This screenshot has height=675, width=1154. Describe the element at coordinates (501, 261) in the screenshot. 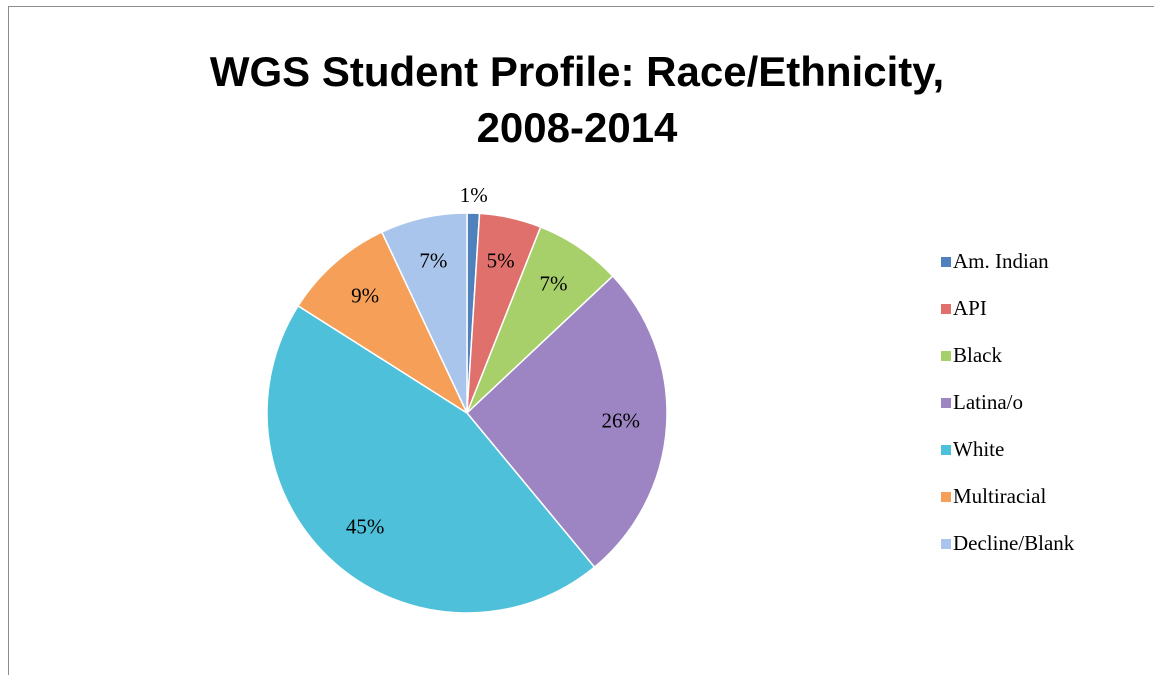

I see `data-label: 5%` at that location.